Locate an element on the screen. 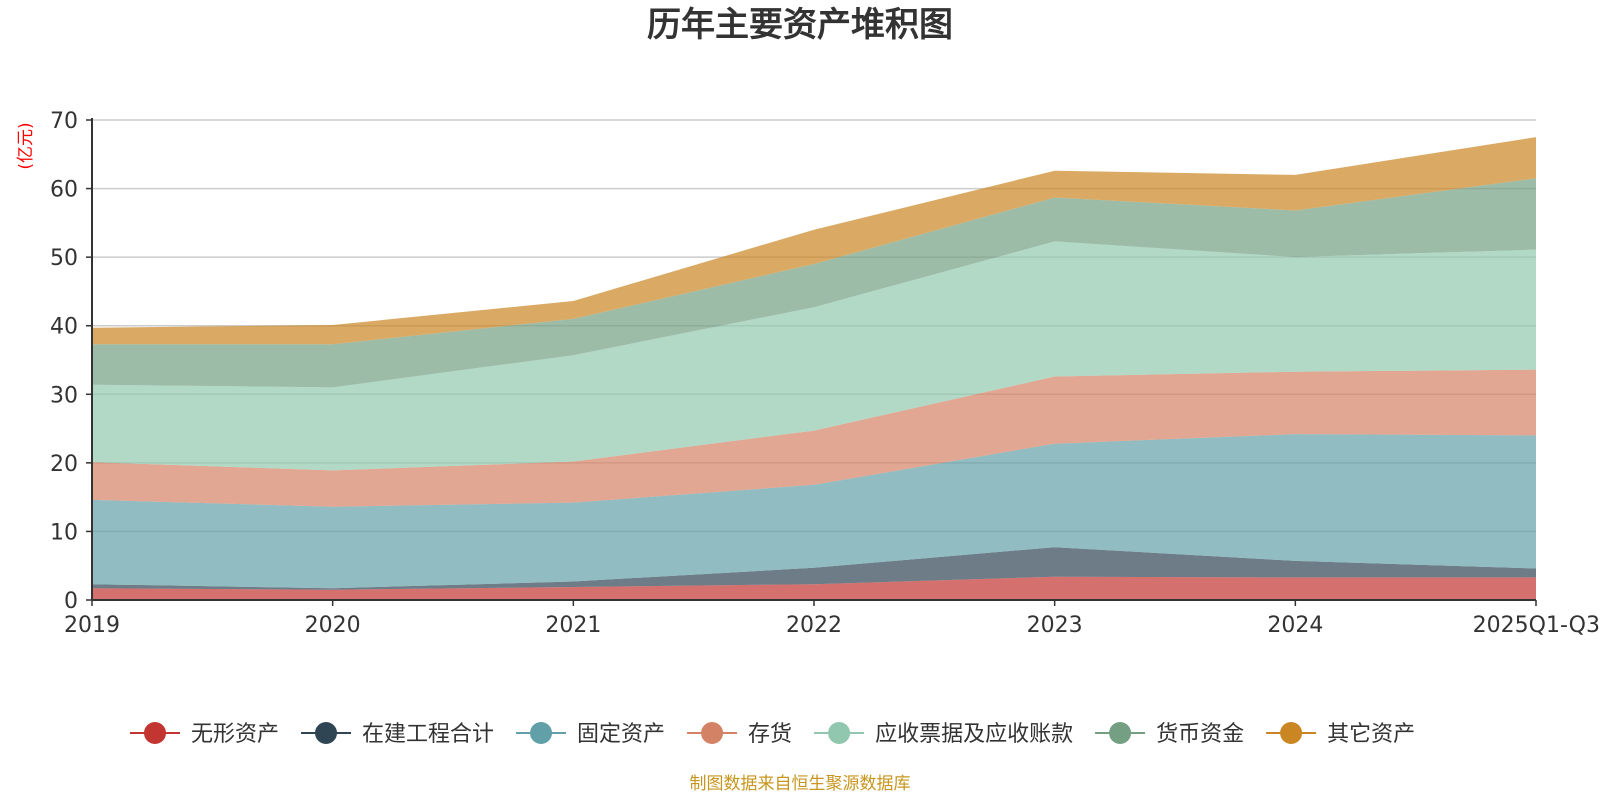 The image size is (1600, 800). y-tick-label: 40 is located at coordinates (64, 327).